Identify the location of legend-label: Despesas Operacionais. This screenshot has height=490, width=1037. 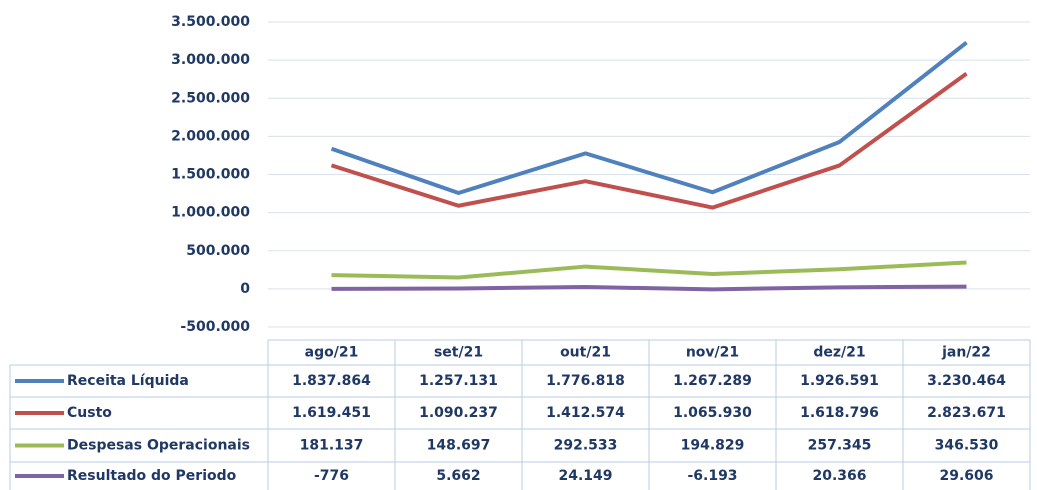
(158, 446).